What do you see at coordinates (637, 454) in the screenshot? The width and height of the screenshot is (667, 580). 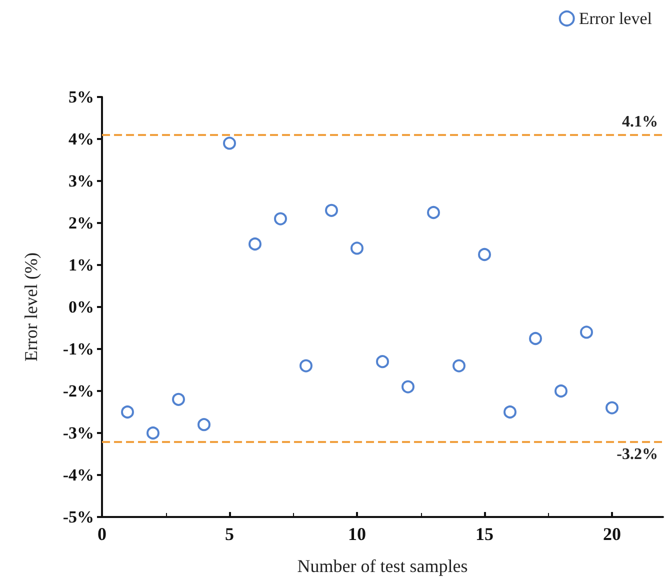 I see `ref-line-label: -3.2%` at bounding box center [637, 454].